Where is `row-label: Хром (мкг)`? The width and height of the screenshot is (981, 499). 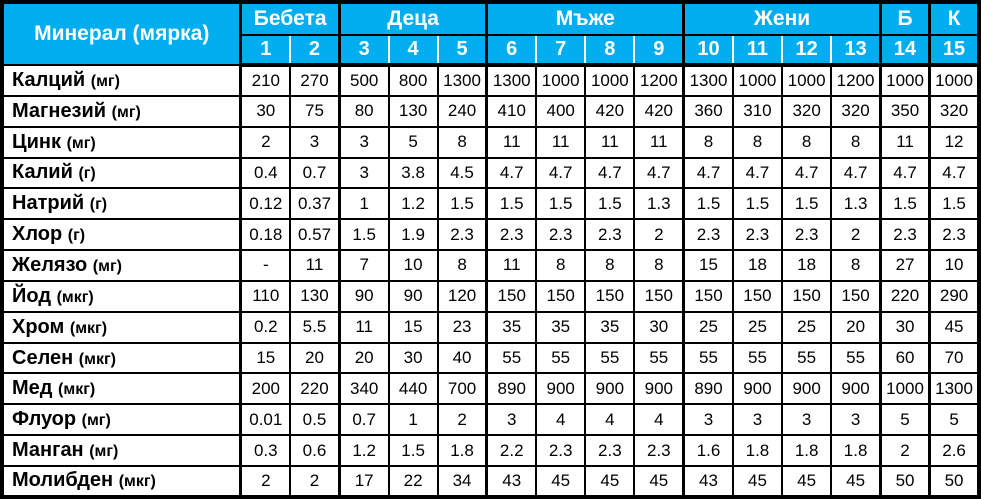
row-label: Хром (мкг) is located at coordinates (122, 327).